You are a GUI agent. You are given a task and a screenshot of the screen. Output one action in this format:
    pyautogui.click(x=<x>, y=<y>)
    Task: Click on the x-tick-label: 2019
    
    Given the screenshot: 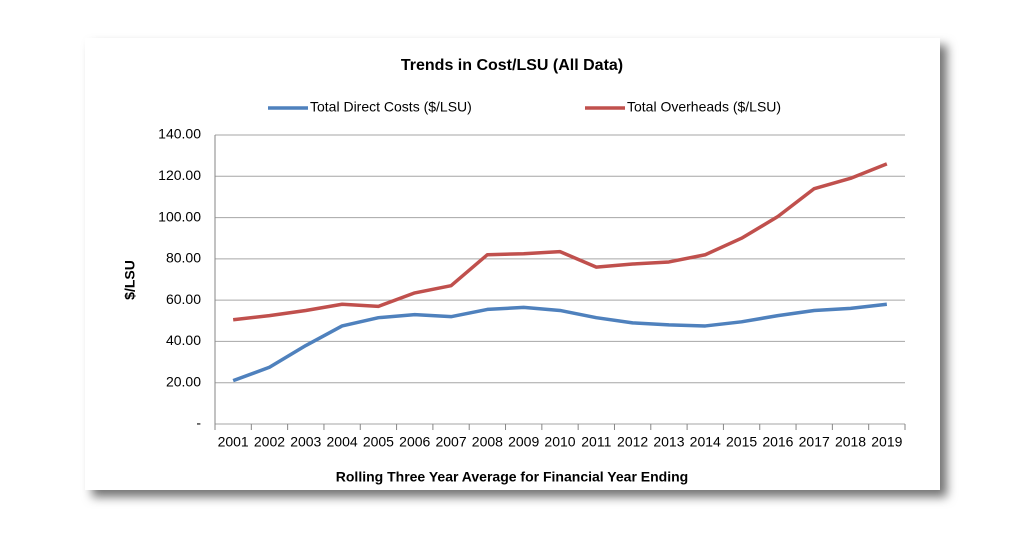 What is the action you would take?
    pyautogui.click(x=886, y=442)
    